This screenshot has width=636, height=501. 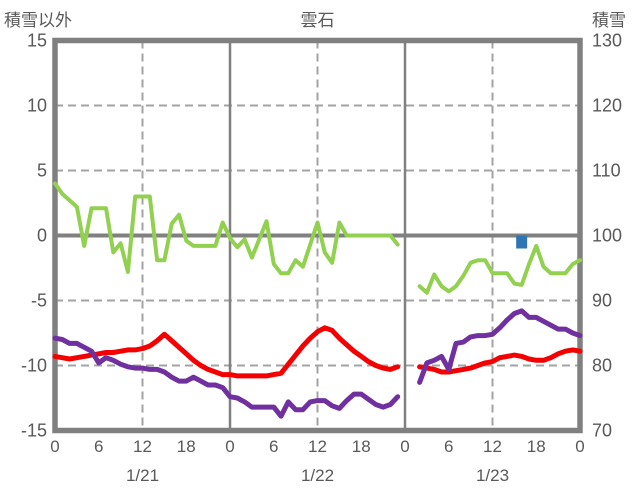 What do you see at coordinates (34, 431) in the screenshot?
I see `left-axis-tick-label: -15` at bounding box center [34, 431].